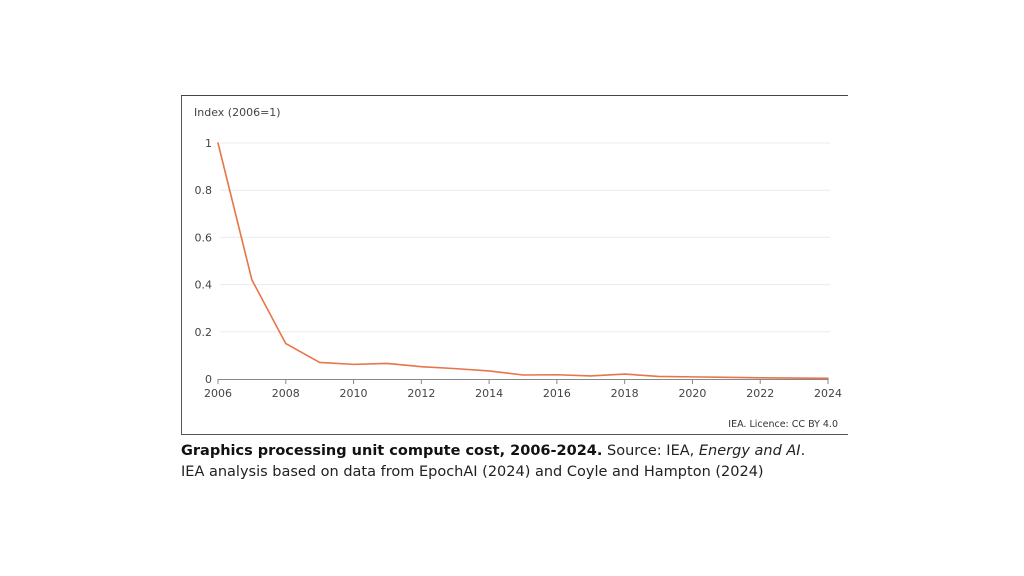 This screenshot has height=576, width=1024. What do you see at coordinates (421, 393) in the screenshot?
I see `x-tick-label: 2012` at bounding box center [421, 393].